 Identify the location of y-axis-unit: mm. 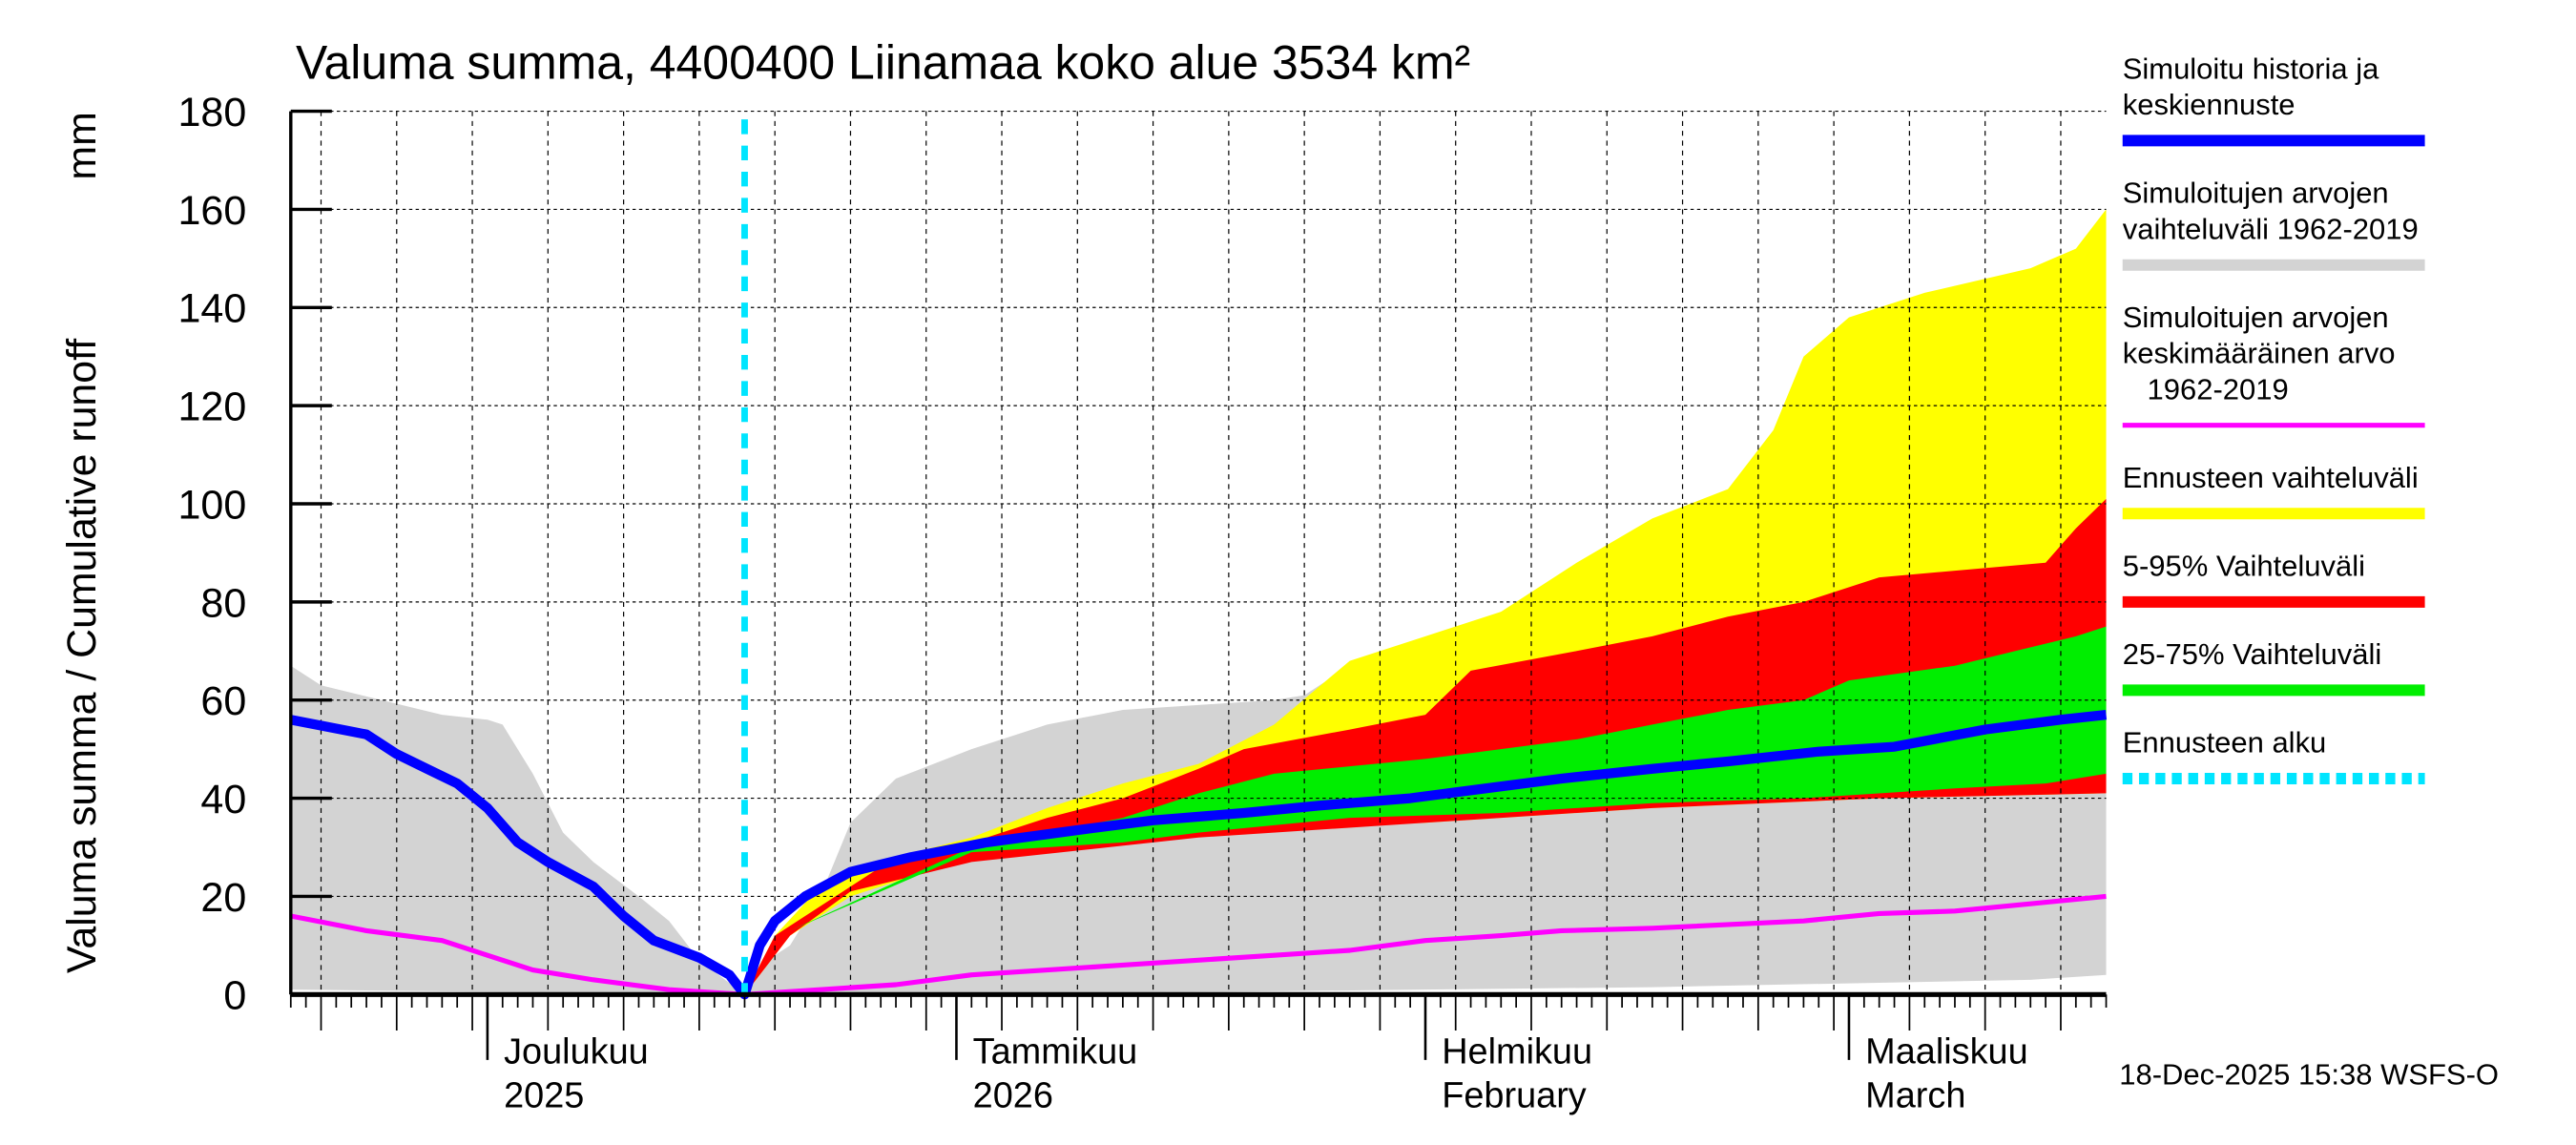
(82, 145).